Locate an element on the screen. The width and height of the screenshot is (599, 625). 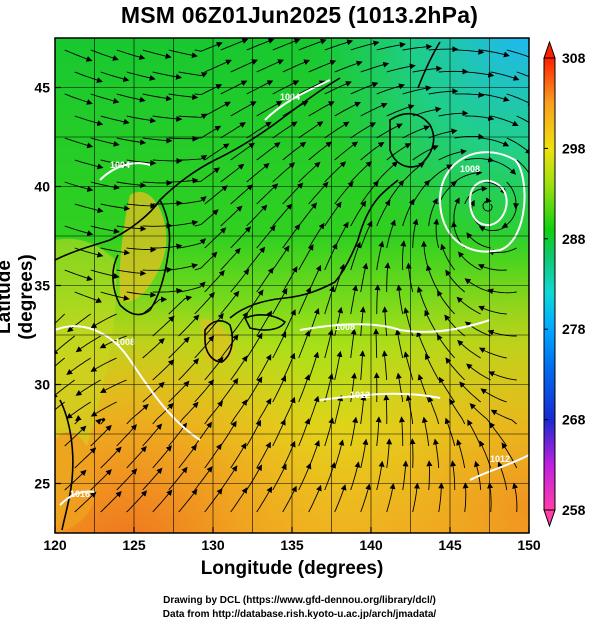
colorbar-top-arrow is located at coordinates (549, 49).